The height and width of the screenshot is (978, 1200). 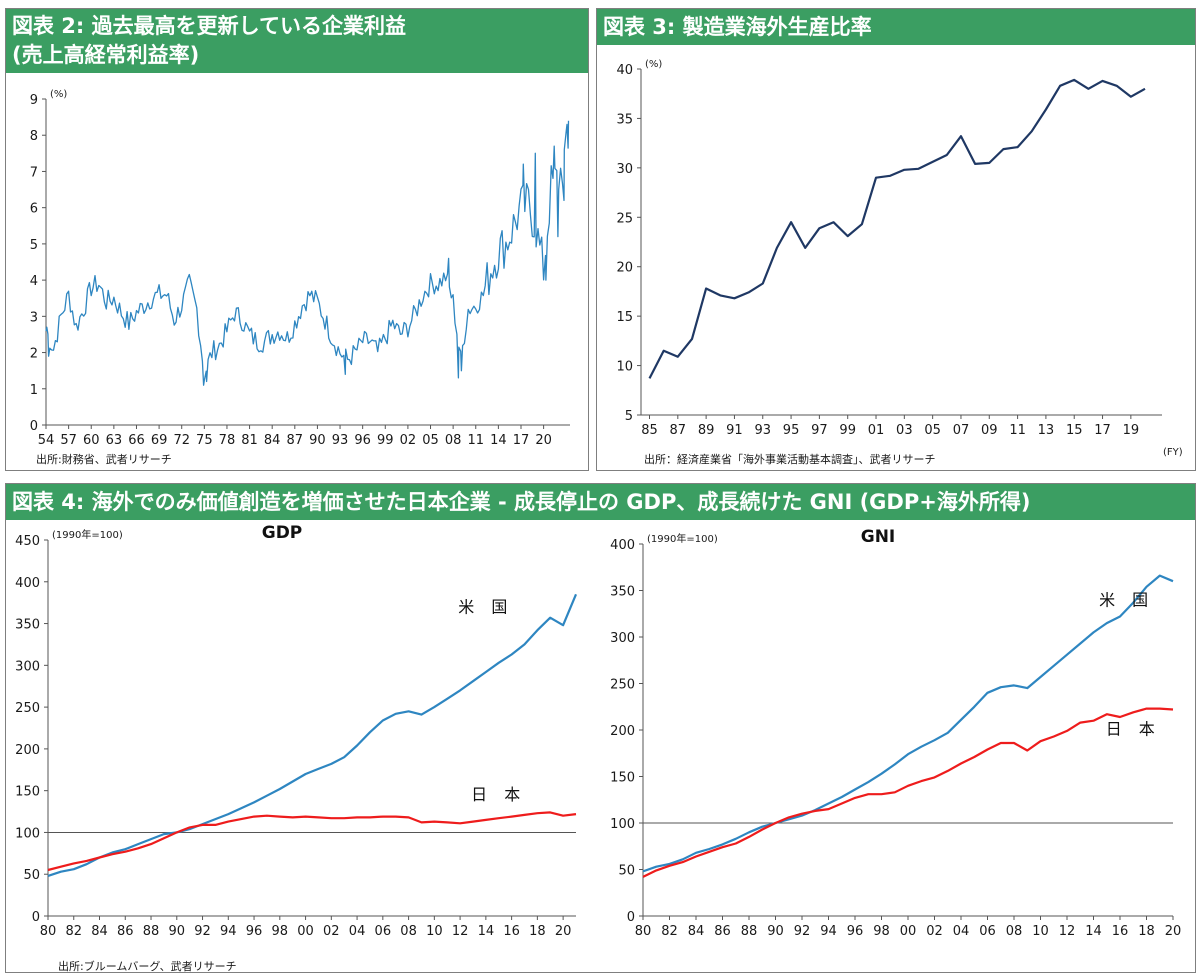 What do you see at coordinates (91, 440) in the screenshot?
I see `x-tick-label: 60` at bounding box center [91, 440].